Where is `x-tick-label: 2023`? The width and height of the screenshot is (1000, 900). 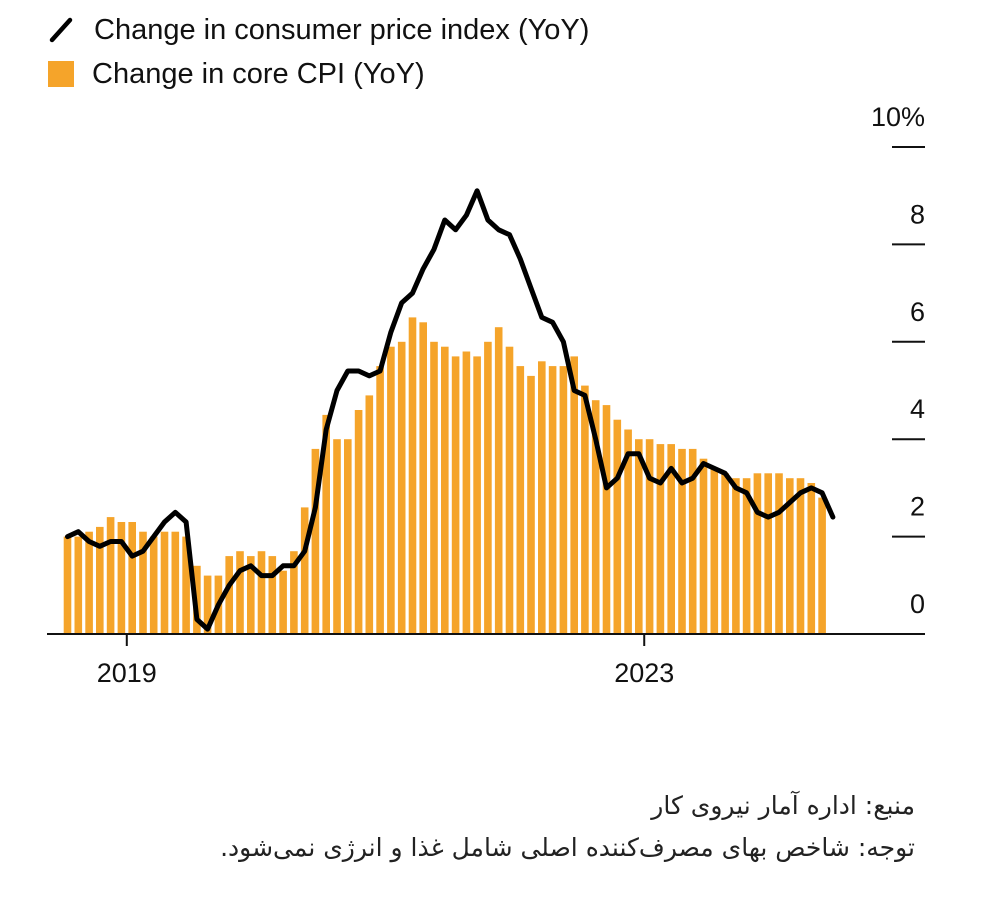 x-tick-label: 2023 is located at coordinates (644, 673).